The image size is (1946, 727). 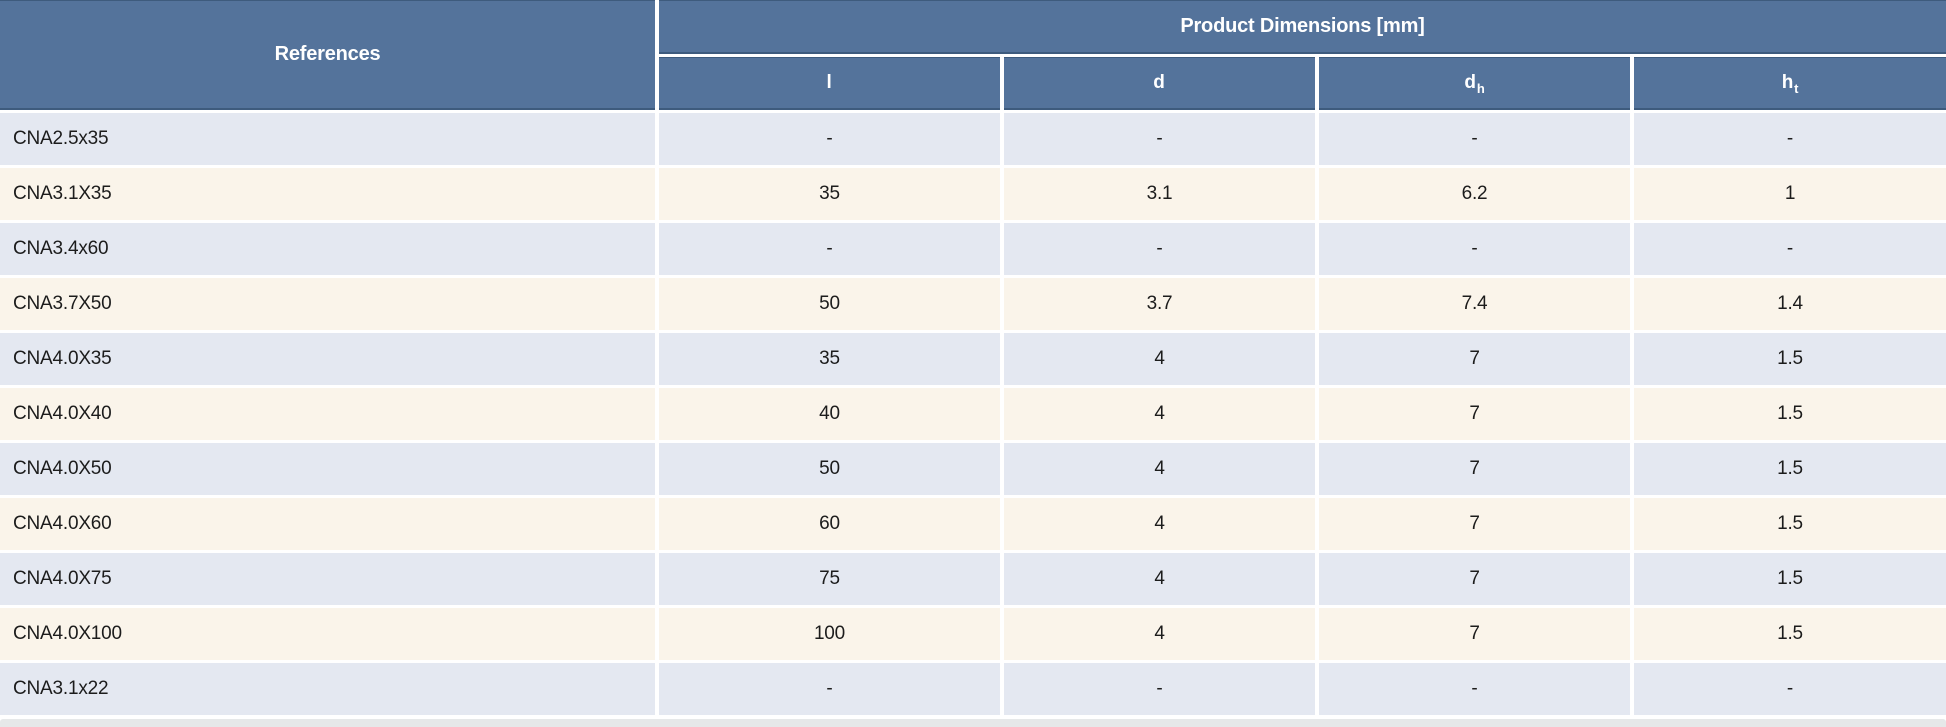 I want to click on references-column-header: References, so click(x=327, y=55).